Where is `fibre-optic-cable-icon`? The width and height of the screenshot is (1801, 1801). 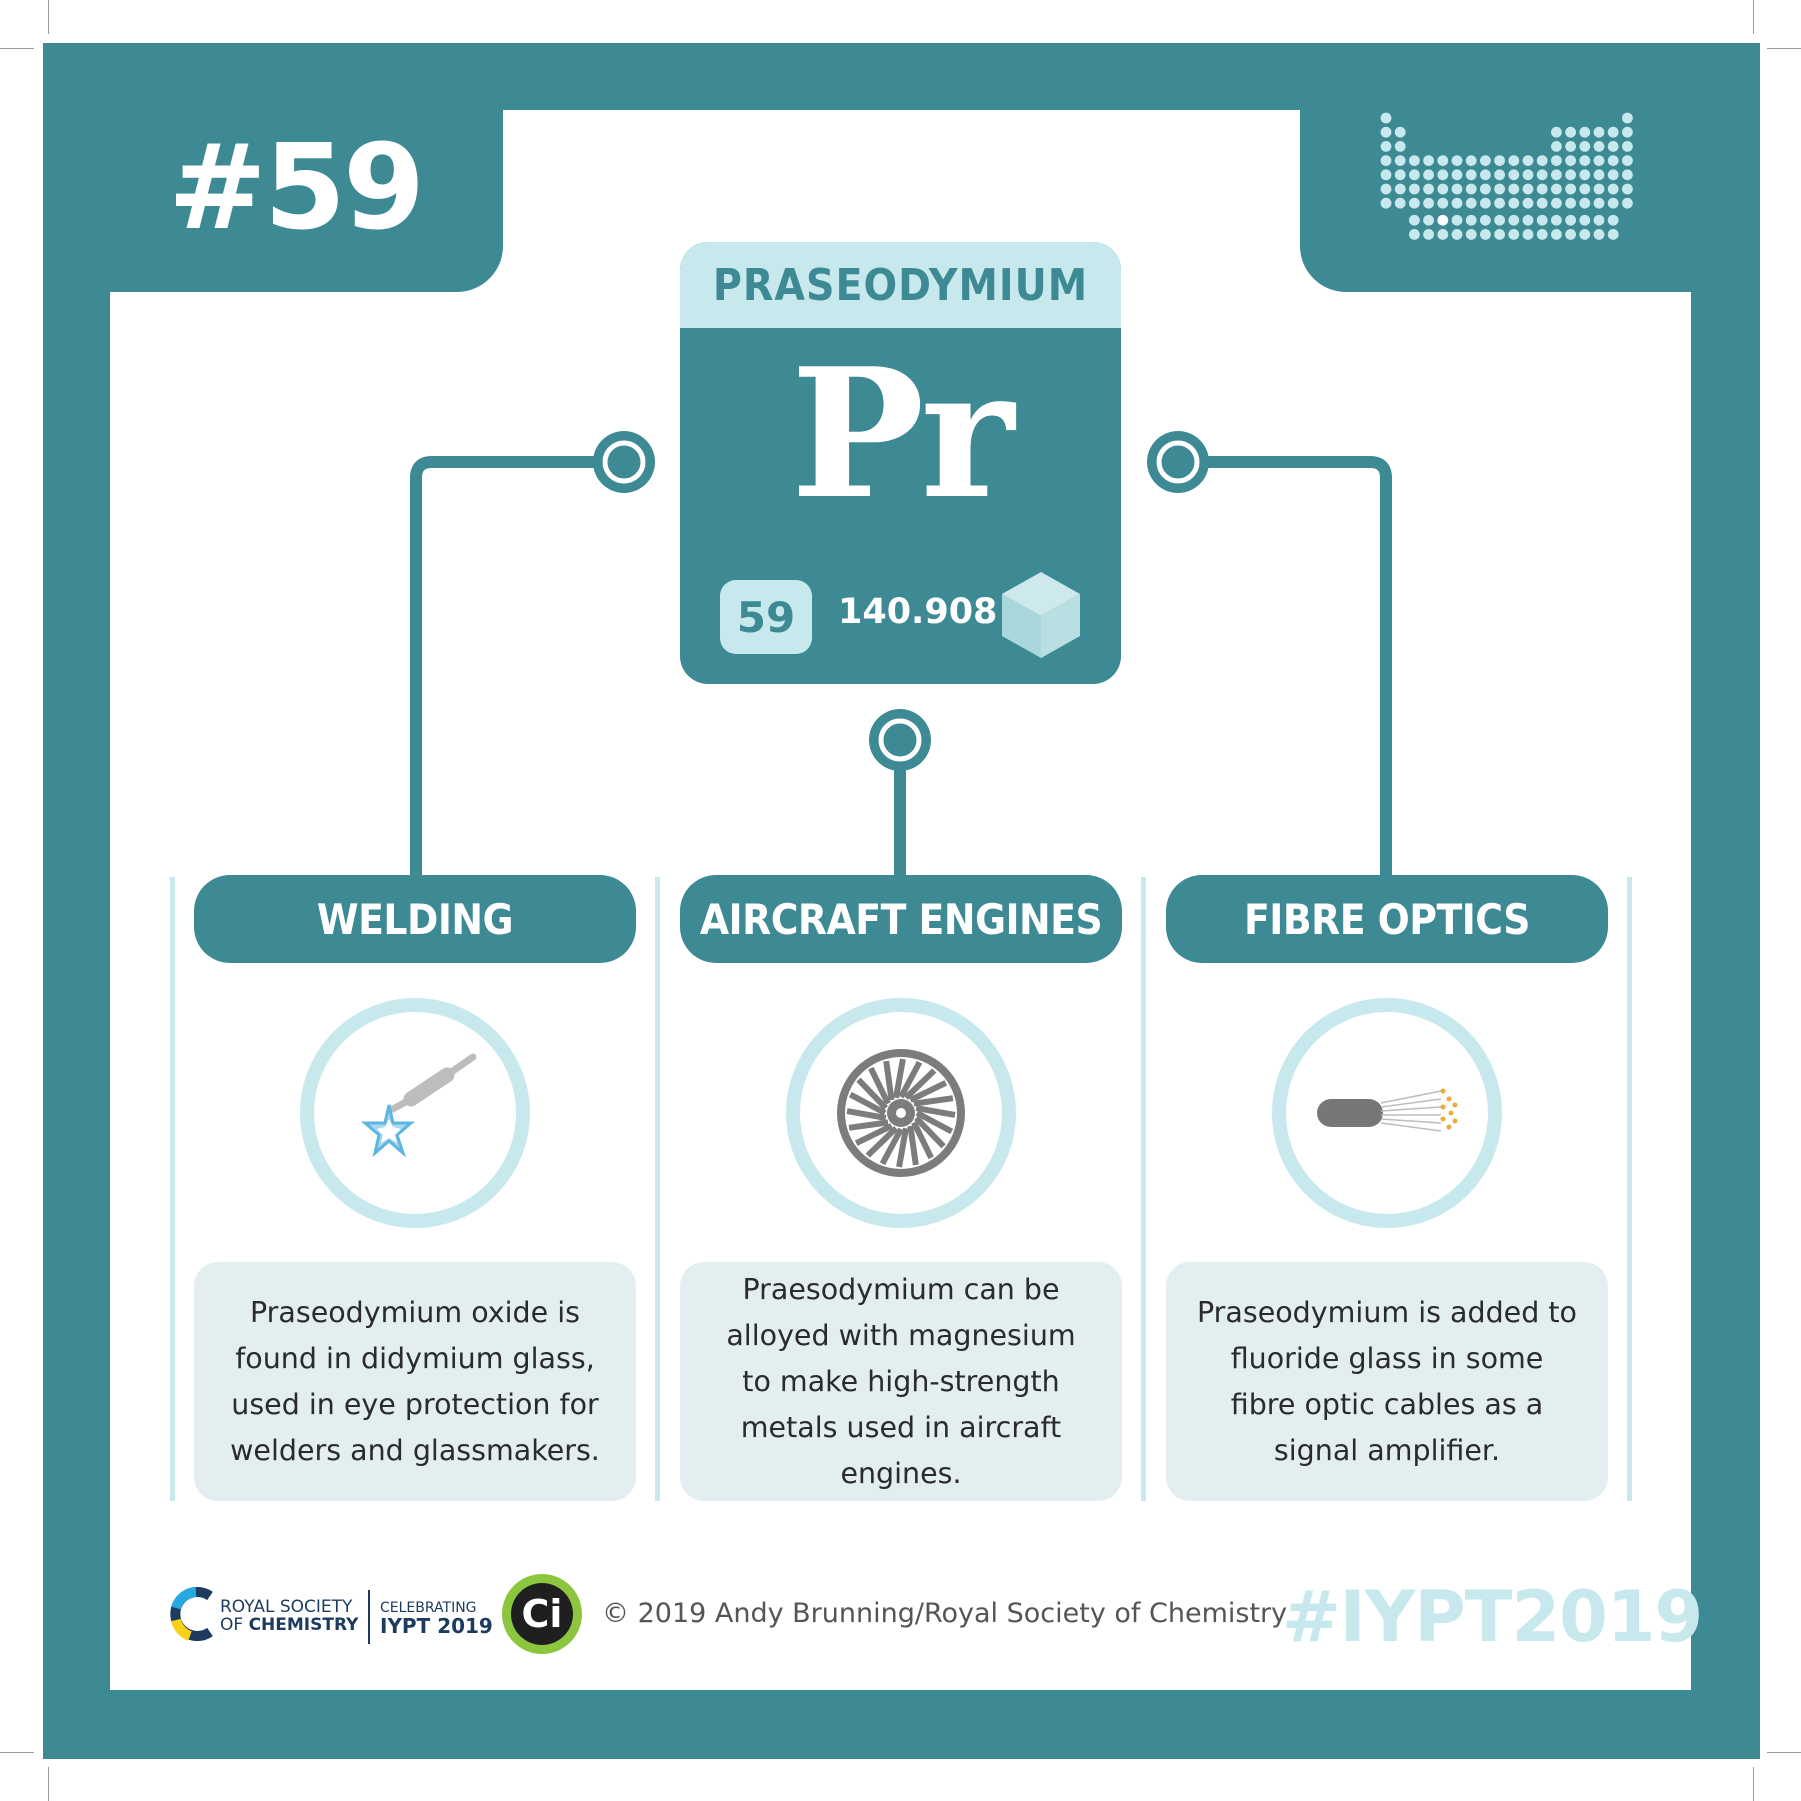 fibre-optic-cable-icon is located at coordinates (1387, 1113).